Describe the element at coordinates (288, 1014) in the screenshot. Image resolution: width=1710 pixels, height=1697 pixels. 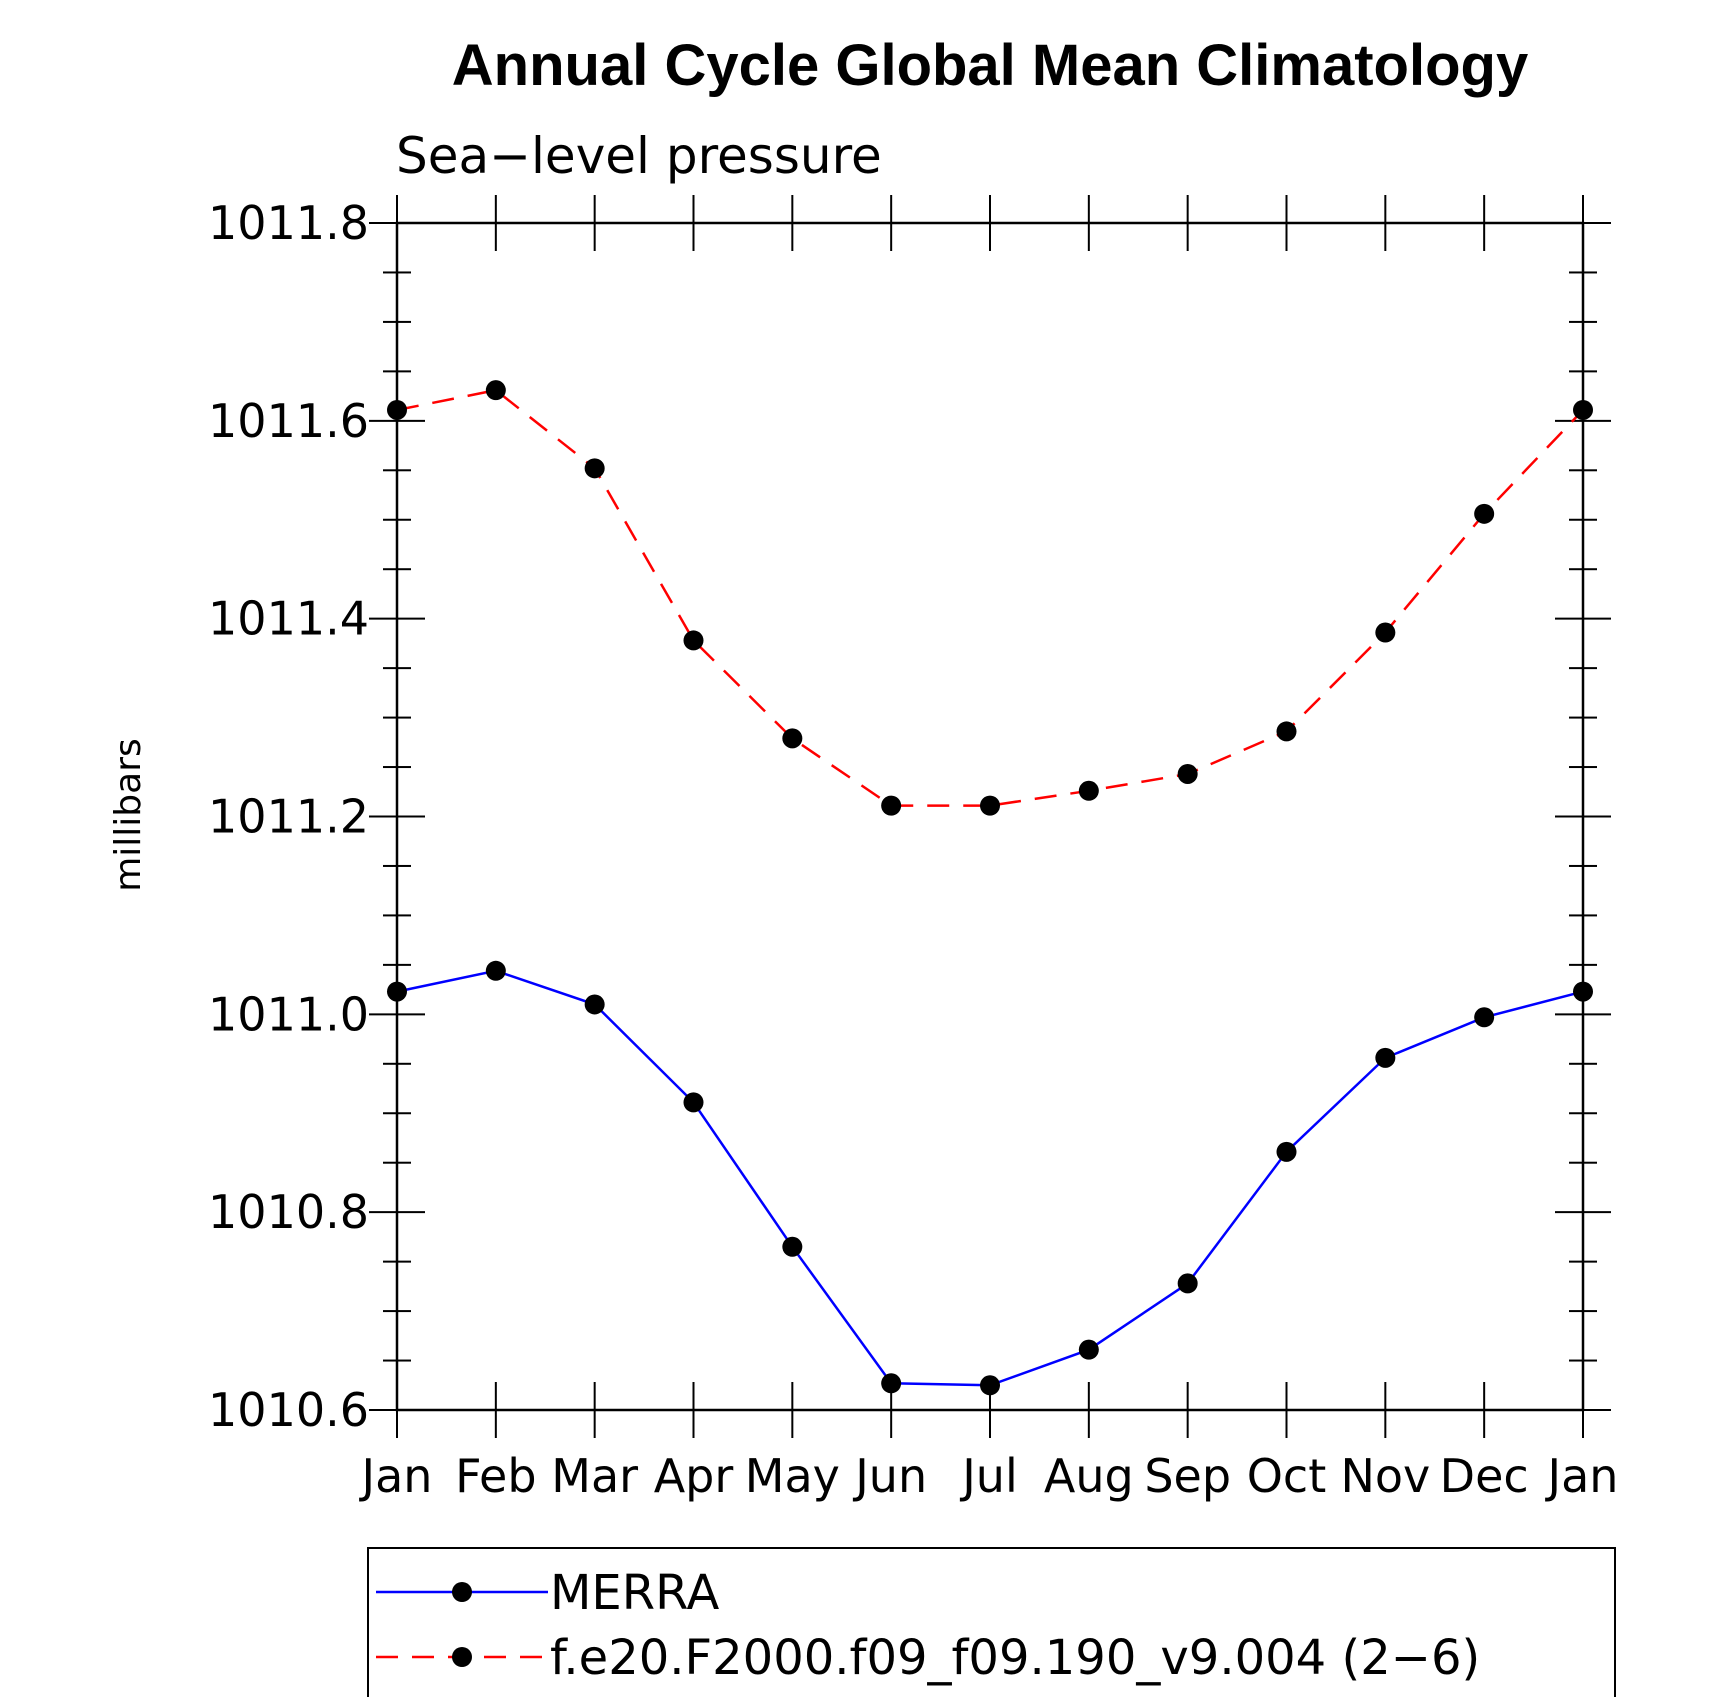
I see `y-tick-label: 1011.0` at that location.